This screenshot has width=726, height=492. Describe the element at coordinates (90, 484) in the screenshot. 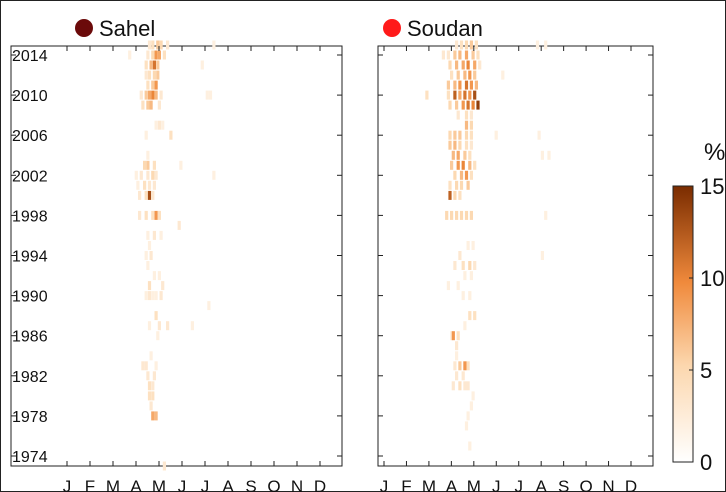

I see `x-tick-label: F` at that location.